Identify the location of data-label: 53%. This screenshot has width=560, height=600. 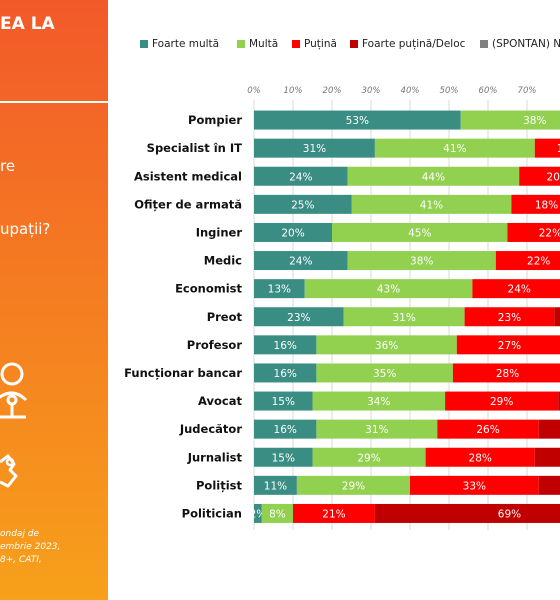
(357, 121).